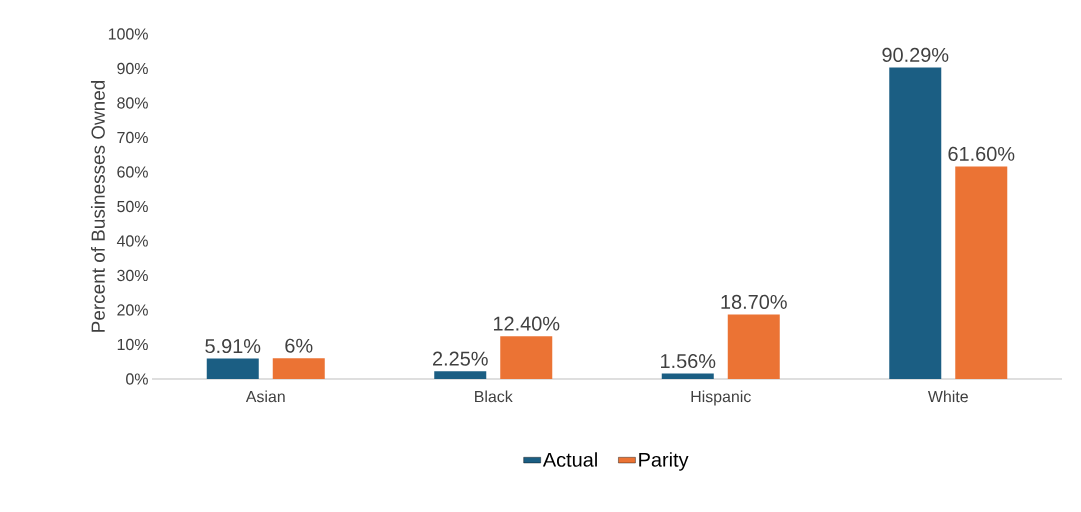  What do you see at coordinates (132, 310) in the screenshot?
I see `y-tick-label: 20%` at bounding box center [132, 310].